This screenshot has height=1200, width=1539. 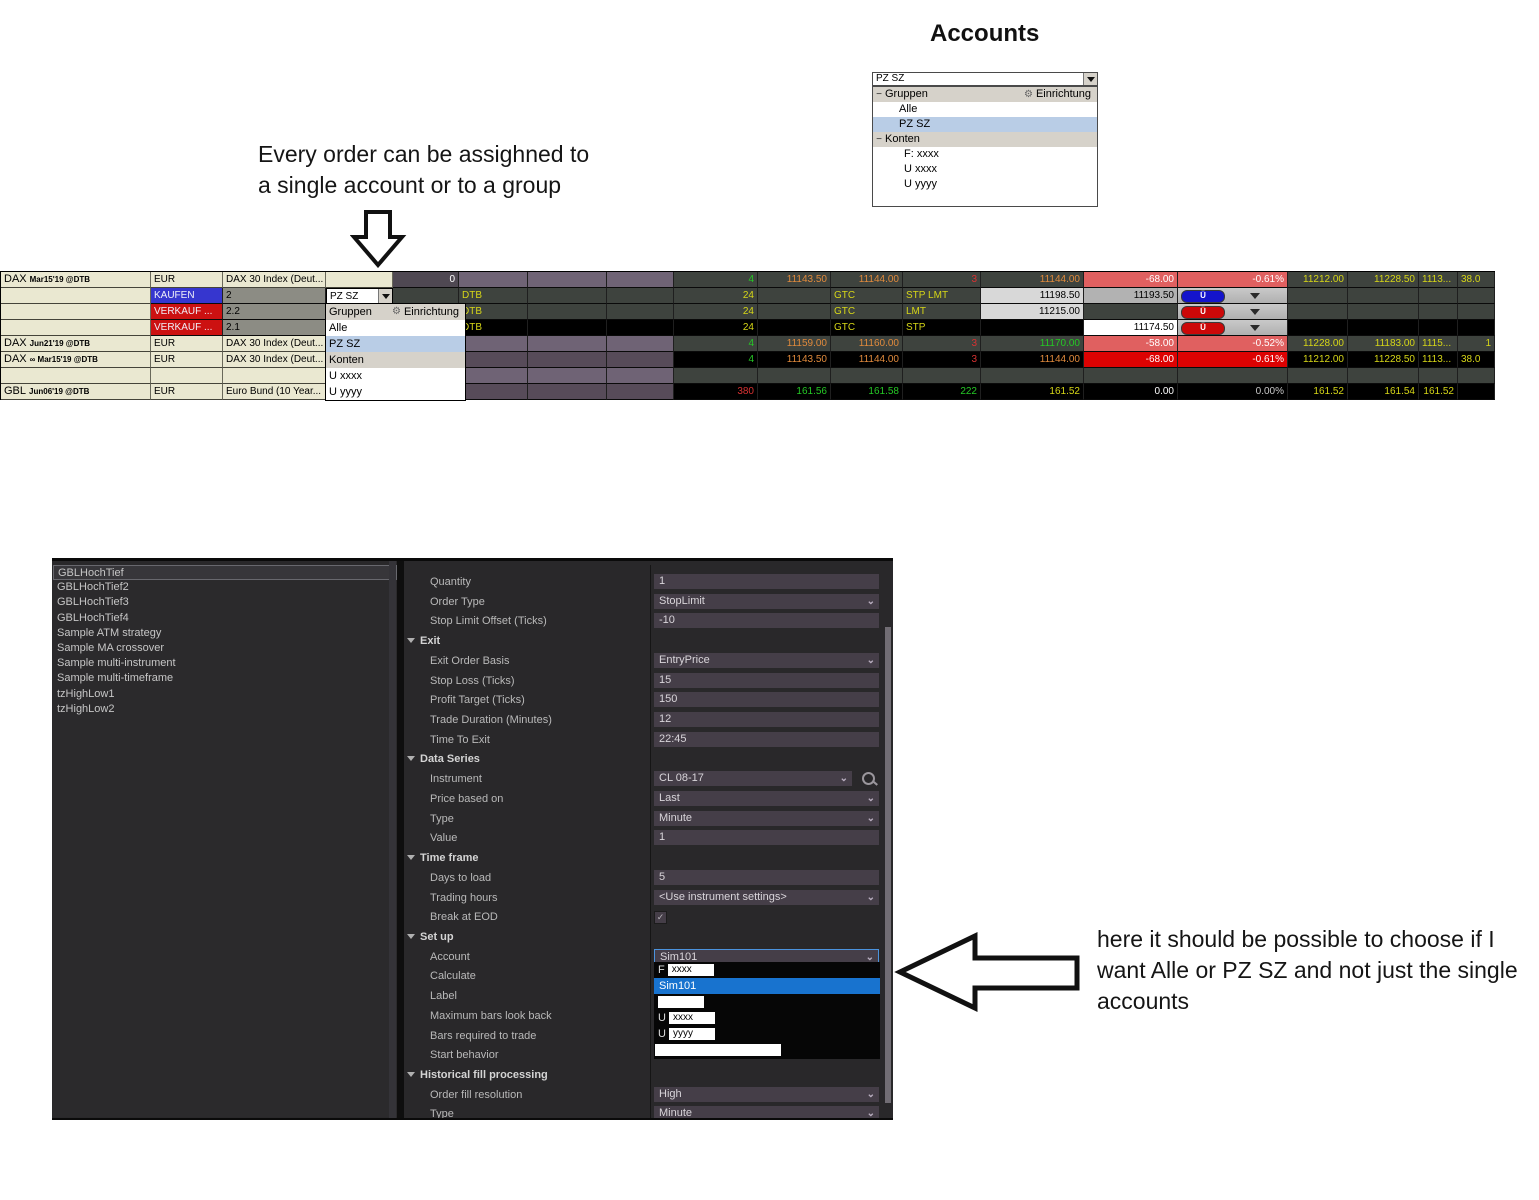 I want to click on strategy-list-item: GBLHochTief2, so click(x=93, y=587).